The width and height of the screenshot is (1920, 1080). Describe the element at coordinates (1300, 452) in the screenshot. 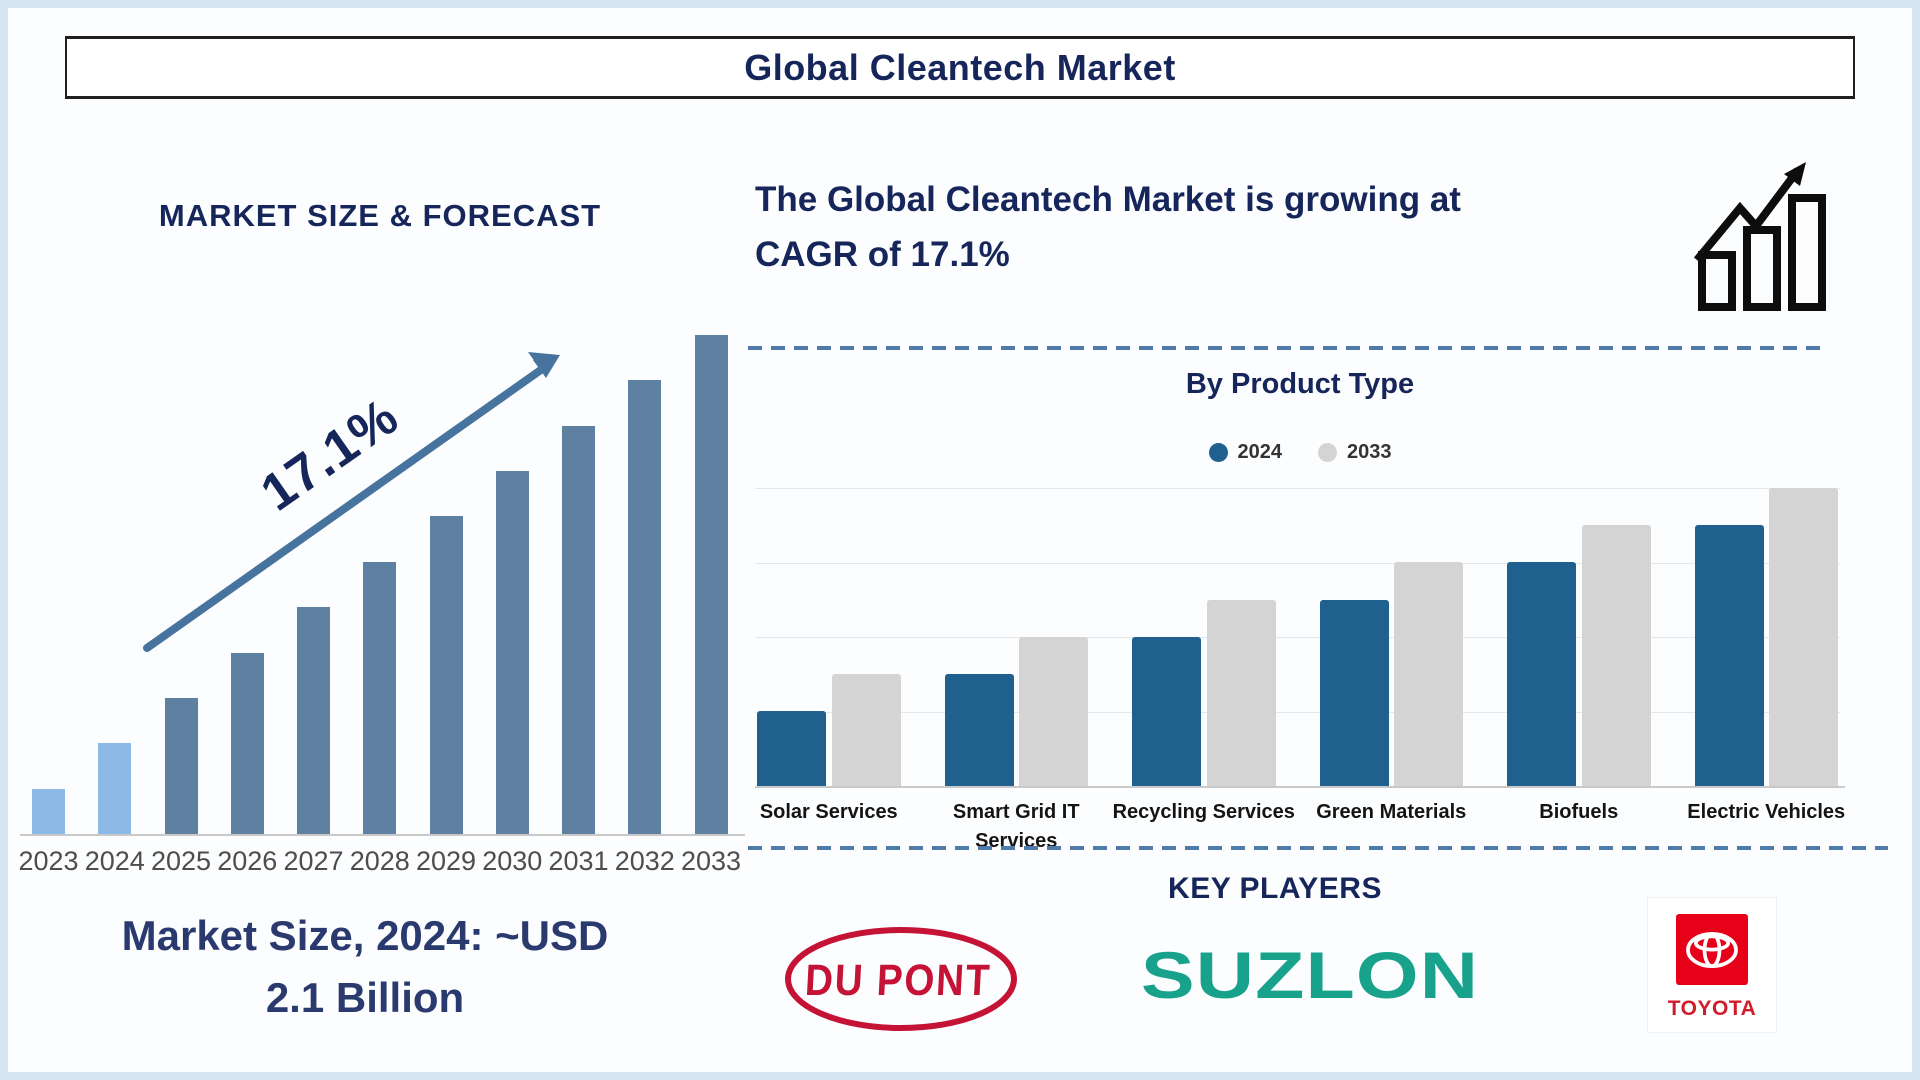

I see `product-type-legend: 2024 2033` at that location.